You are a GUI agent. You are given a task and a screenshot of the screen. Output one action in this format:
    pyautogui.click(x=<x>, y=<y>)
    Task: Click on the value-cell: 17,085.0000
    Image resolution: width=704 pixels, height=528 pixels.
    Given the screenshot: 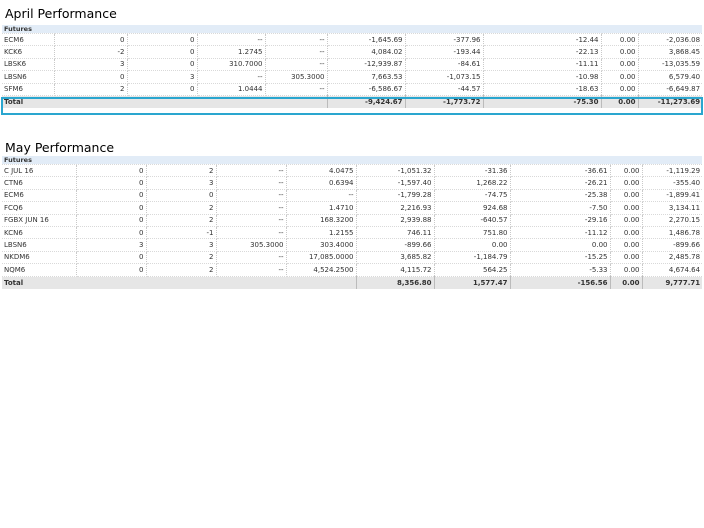 What is the action you would take?
    pyautogui.click(x=321, y=258)
    